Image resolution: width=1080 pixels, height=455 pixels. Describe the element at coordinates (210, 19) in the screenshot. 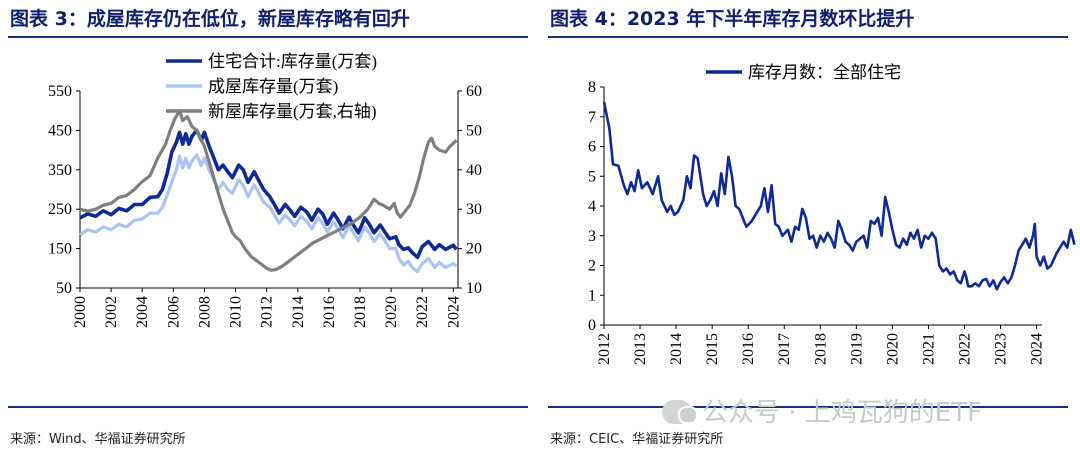

I see `chart-title: 图表 3：成屋库存仍在低位，新屋库存略有回升` at that location.